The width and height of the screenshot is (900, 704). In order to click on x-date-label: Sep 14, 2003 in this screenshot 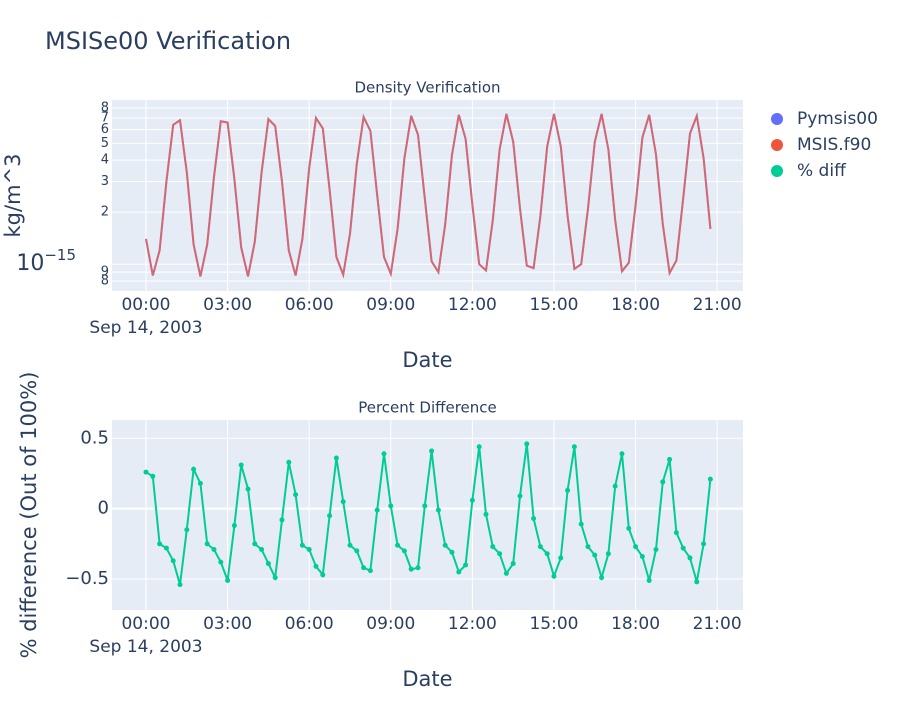, I will do `click(145, 328)`.